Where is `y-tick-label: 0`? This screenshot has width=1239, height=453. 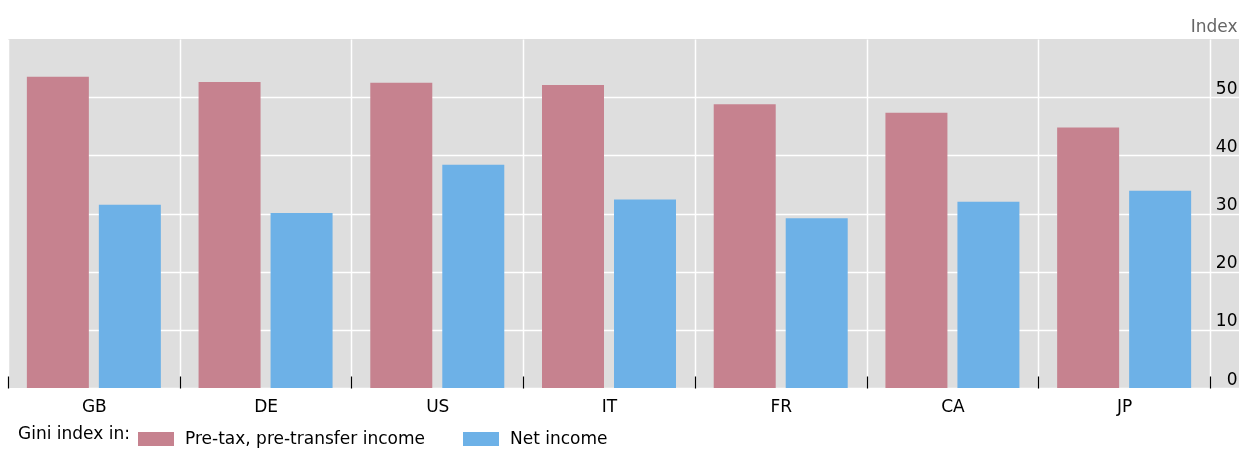
y-tick-label: 0 is located at coordinates (1232, 378).